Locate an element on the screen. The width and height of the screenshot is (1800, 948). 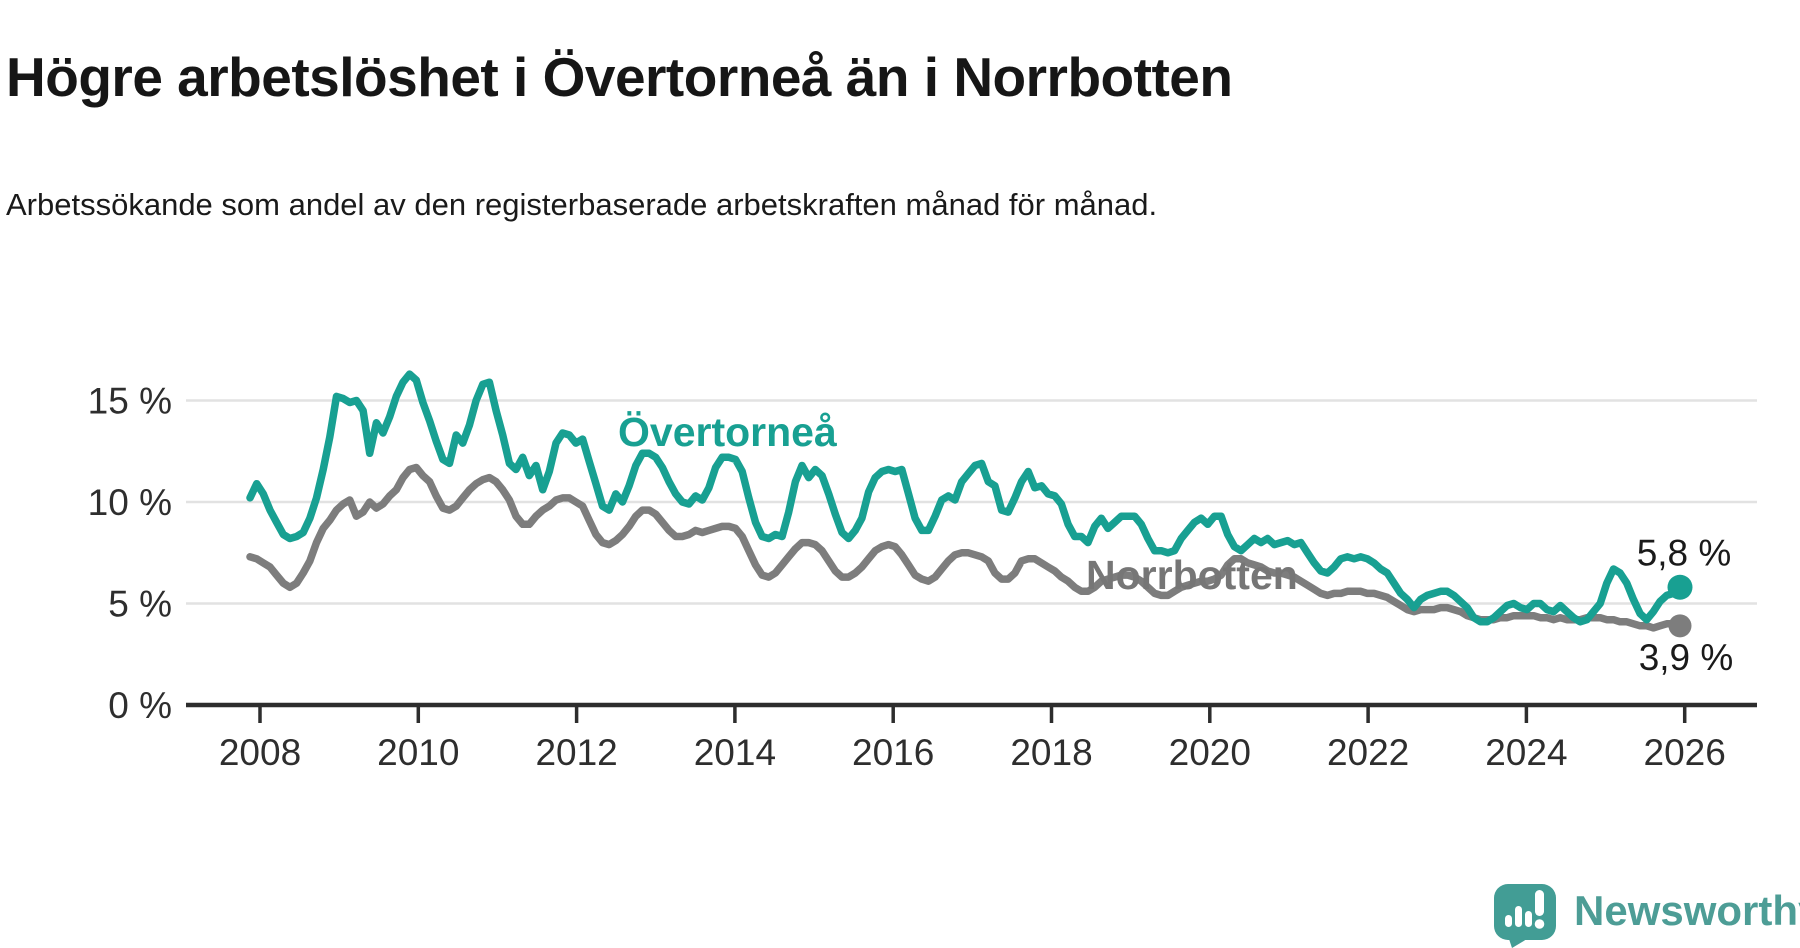
x-tick-label: 2016 is located at coordinates (893, 752).